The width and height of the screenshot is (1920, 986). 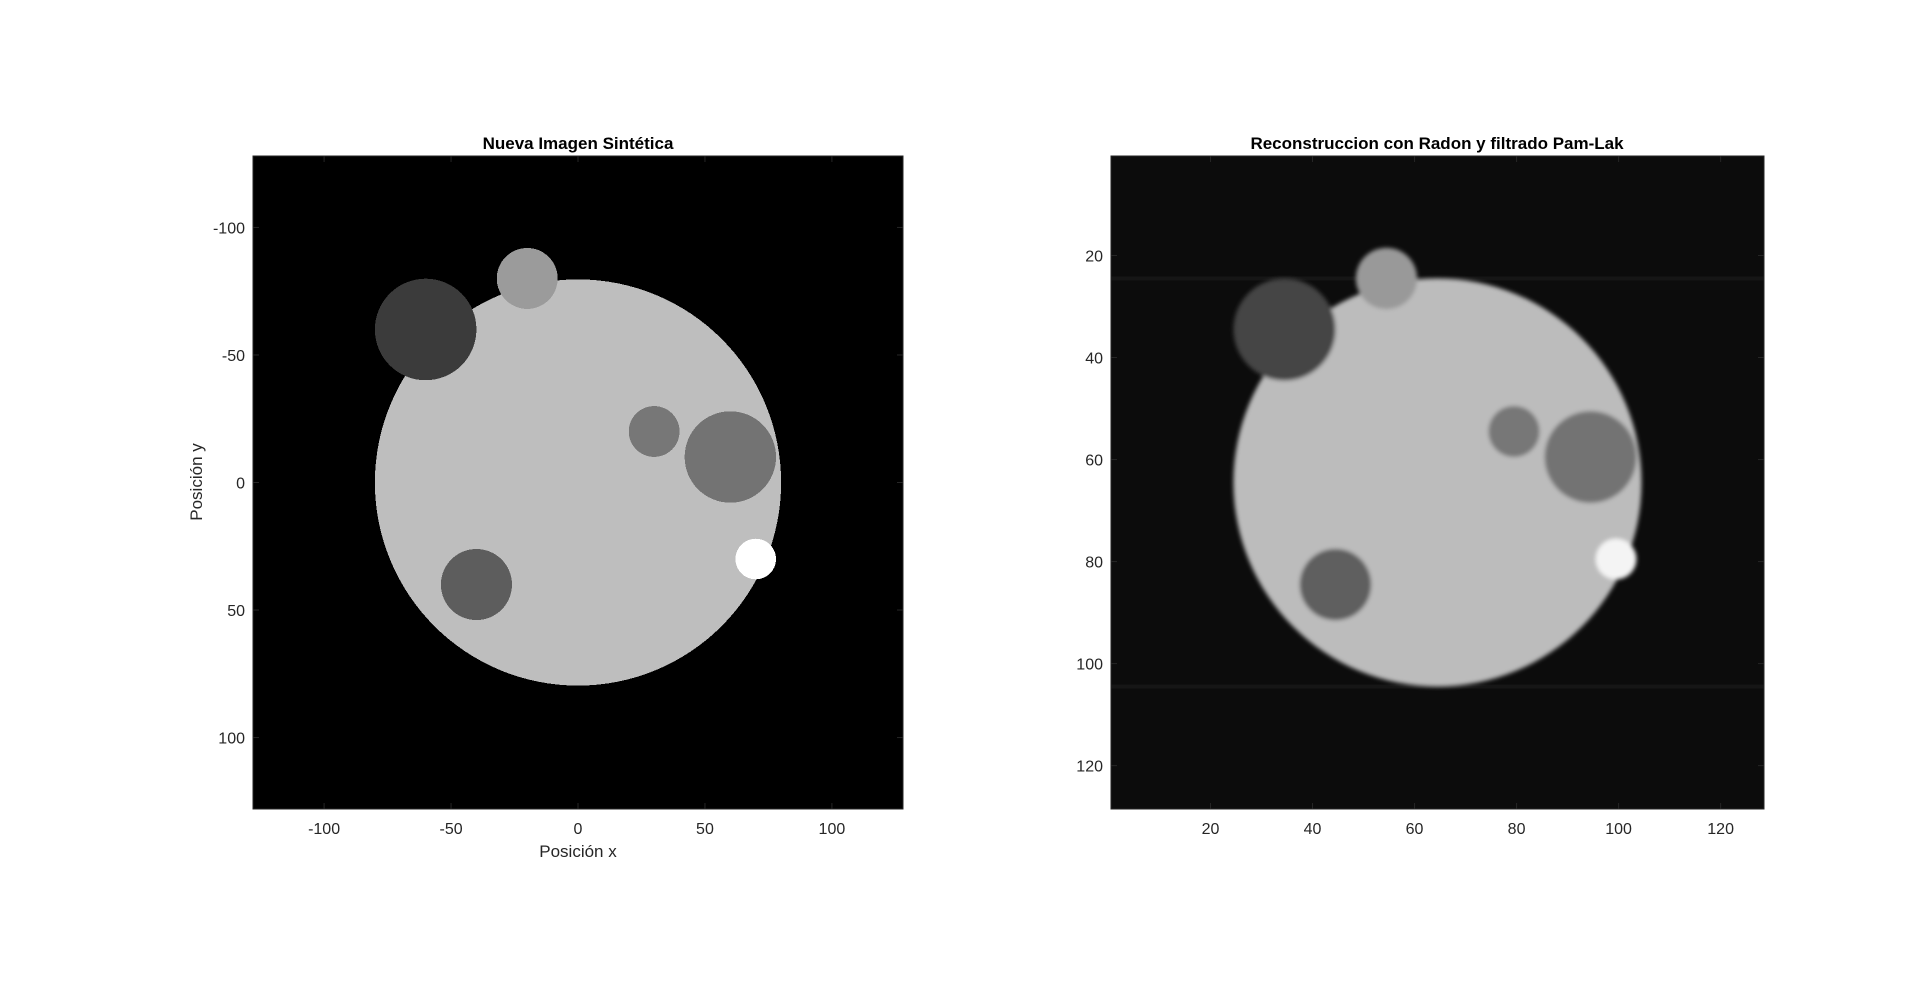 What do you see at coordinates (578, 143) in the screenshot?
I see `chart-title: Nueva Imagen Sintética` at bounding box center [578, 143].